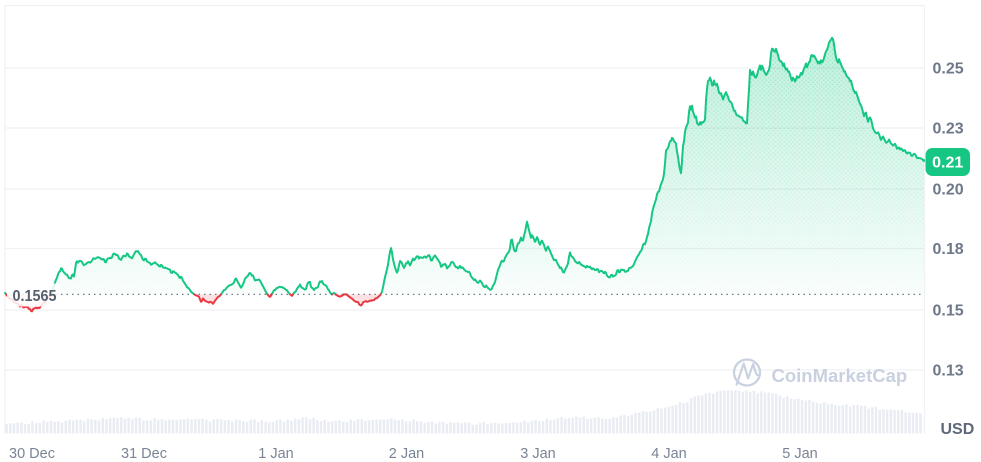  I want to click on svg-text: 0.25, so click(948, 69).